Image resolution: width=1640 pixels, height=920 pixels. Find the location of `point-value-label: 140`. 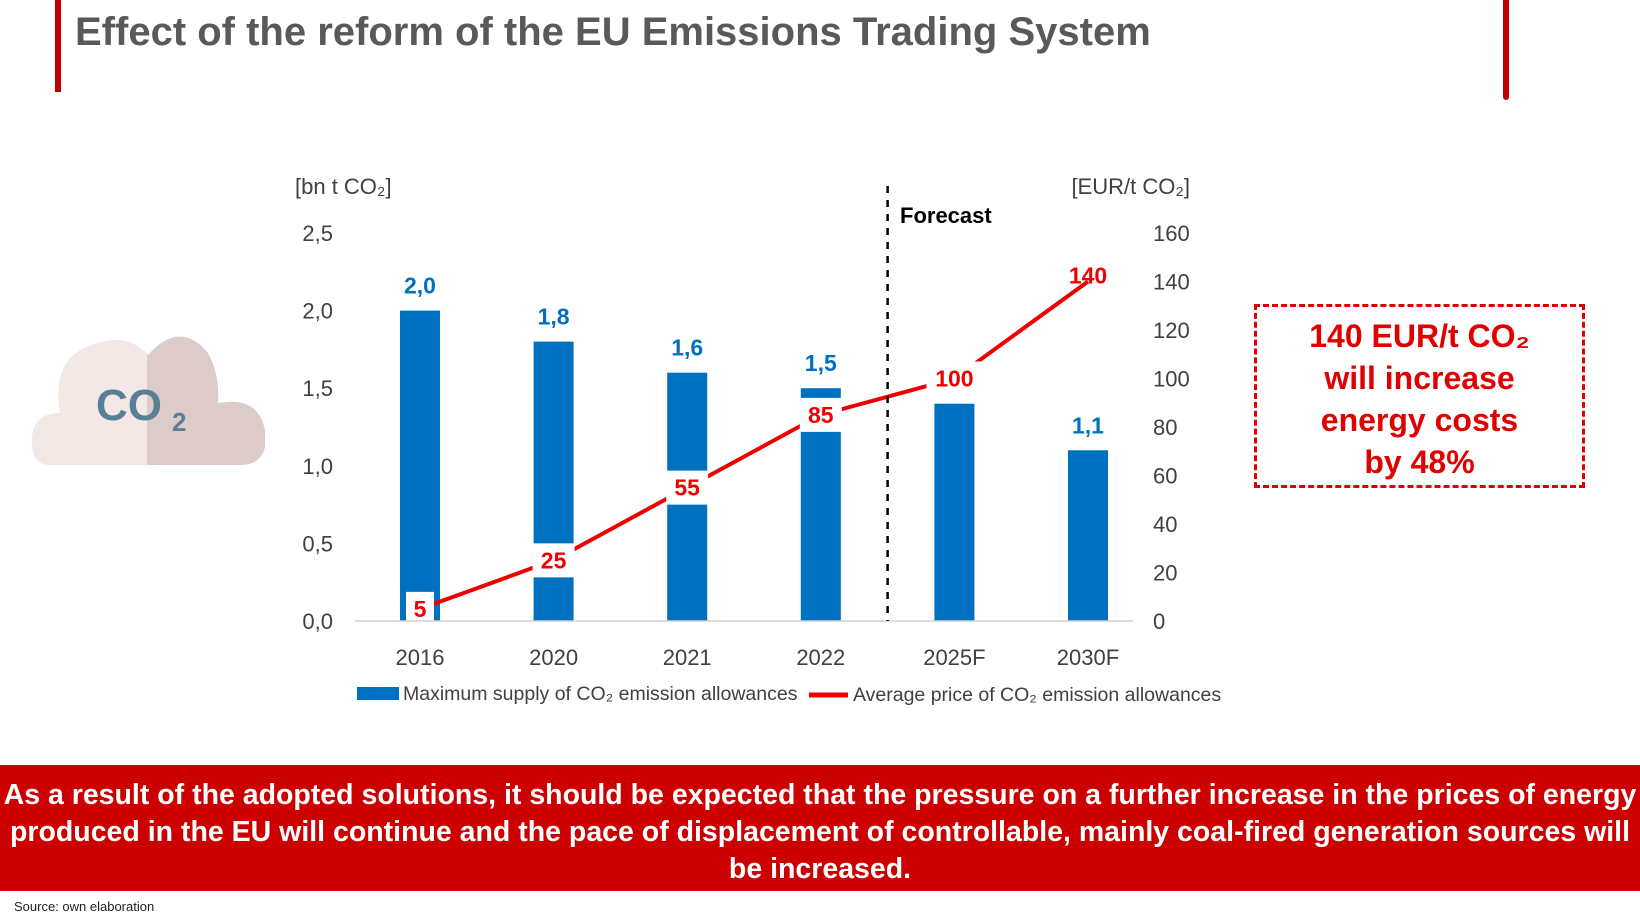

point-value-label: 140 is located at coordinates (1088, 276).